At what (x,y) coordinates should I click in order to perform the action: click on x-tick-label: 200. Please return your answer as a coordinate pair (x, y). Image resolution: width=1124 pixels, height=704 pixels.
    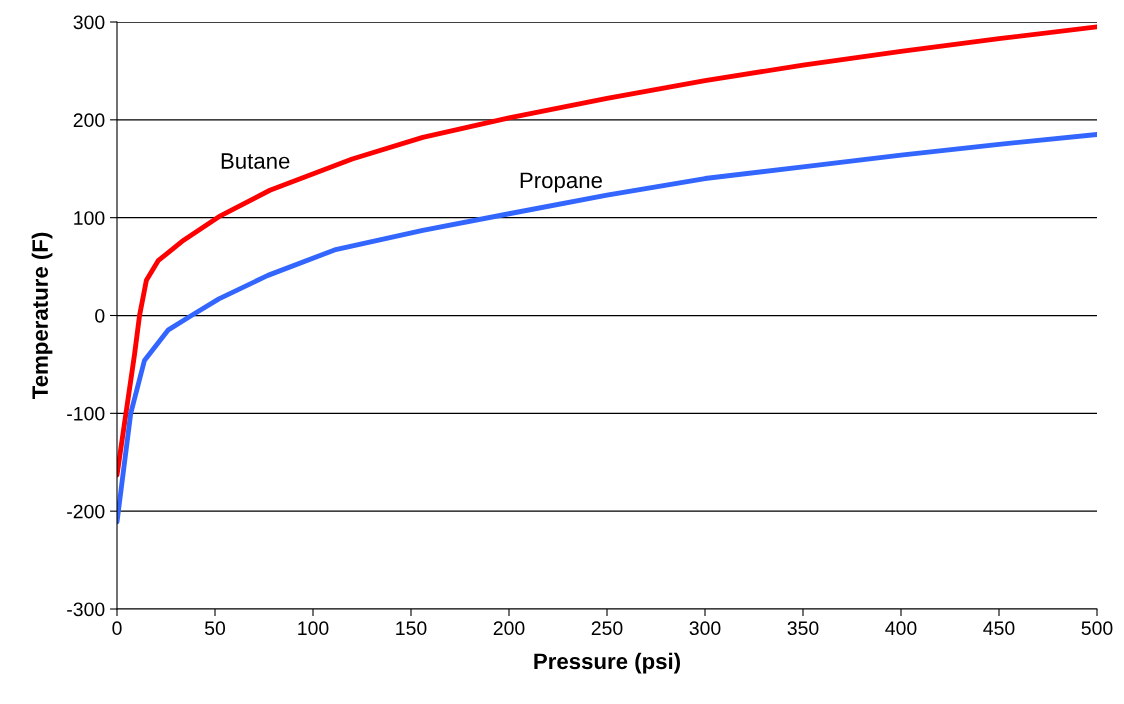
    Looking at the image, I should click on (509, 628).